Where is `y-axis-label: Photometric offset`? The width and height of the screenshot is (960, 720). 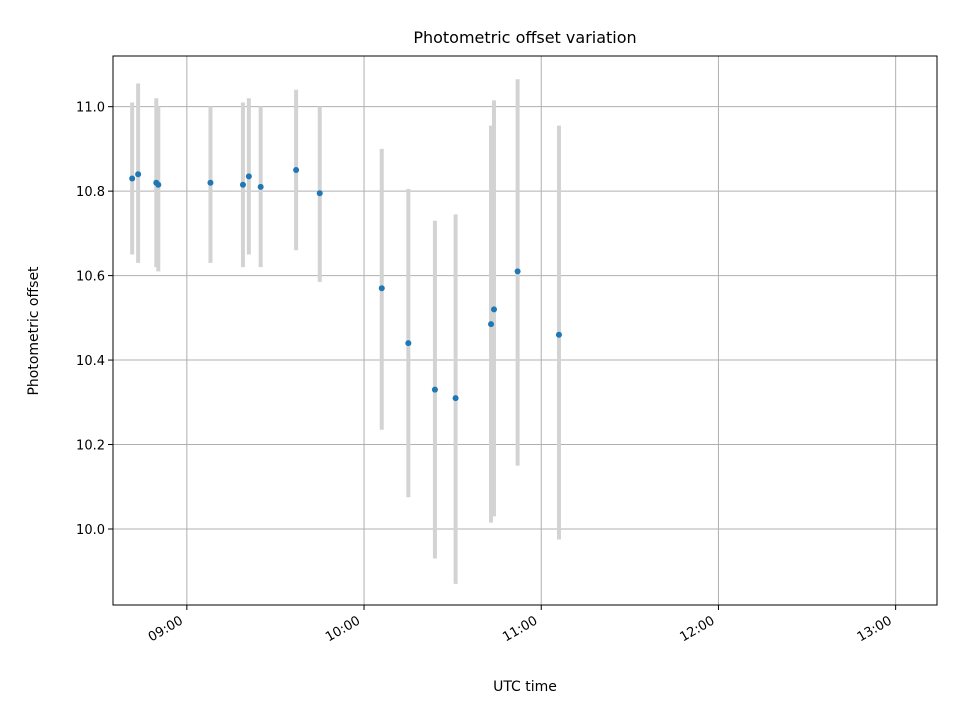
y-axis-label: Photometric offset is located at coordinates (34, 331).